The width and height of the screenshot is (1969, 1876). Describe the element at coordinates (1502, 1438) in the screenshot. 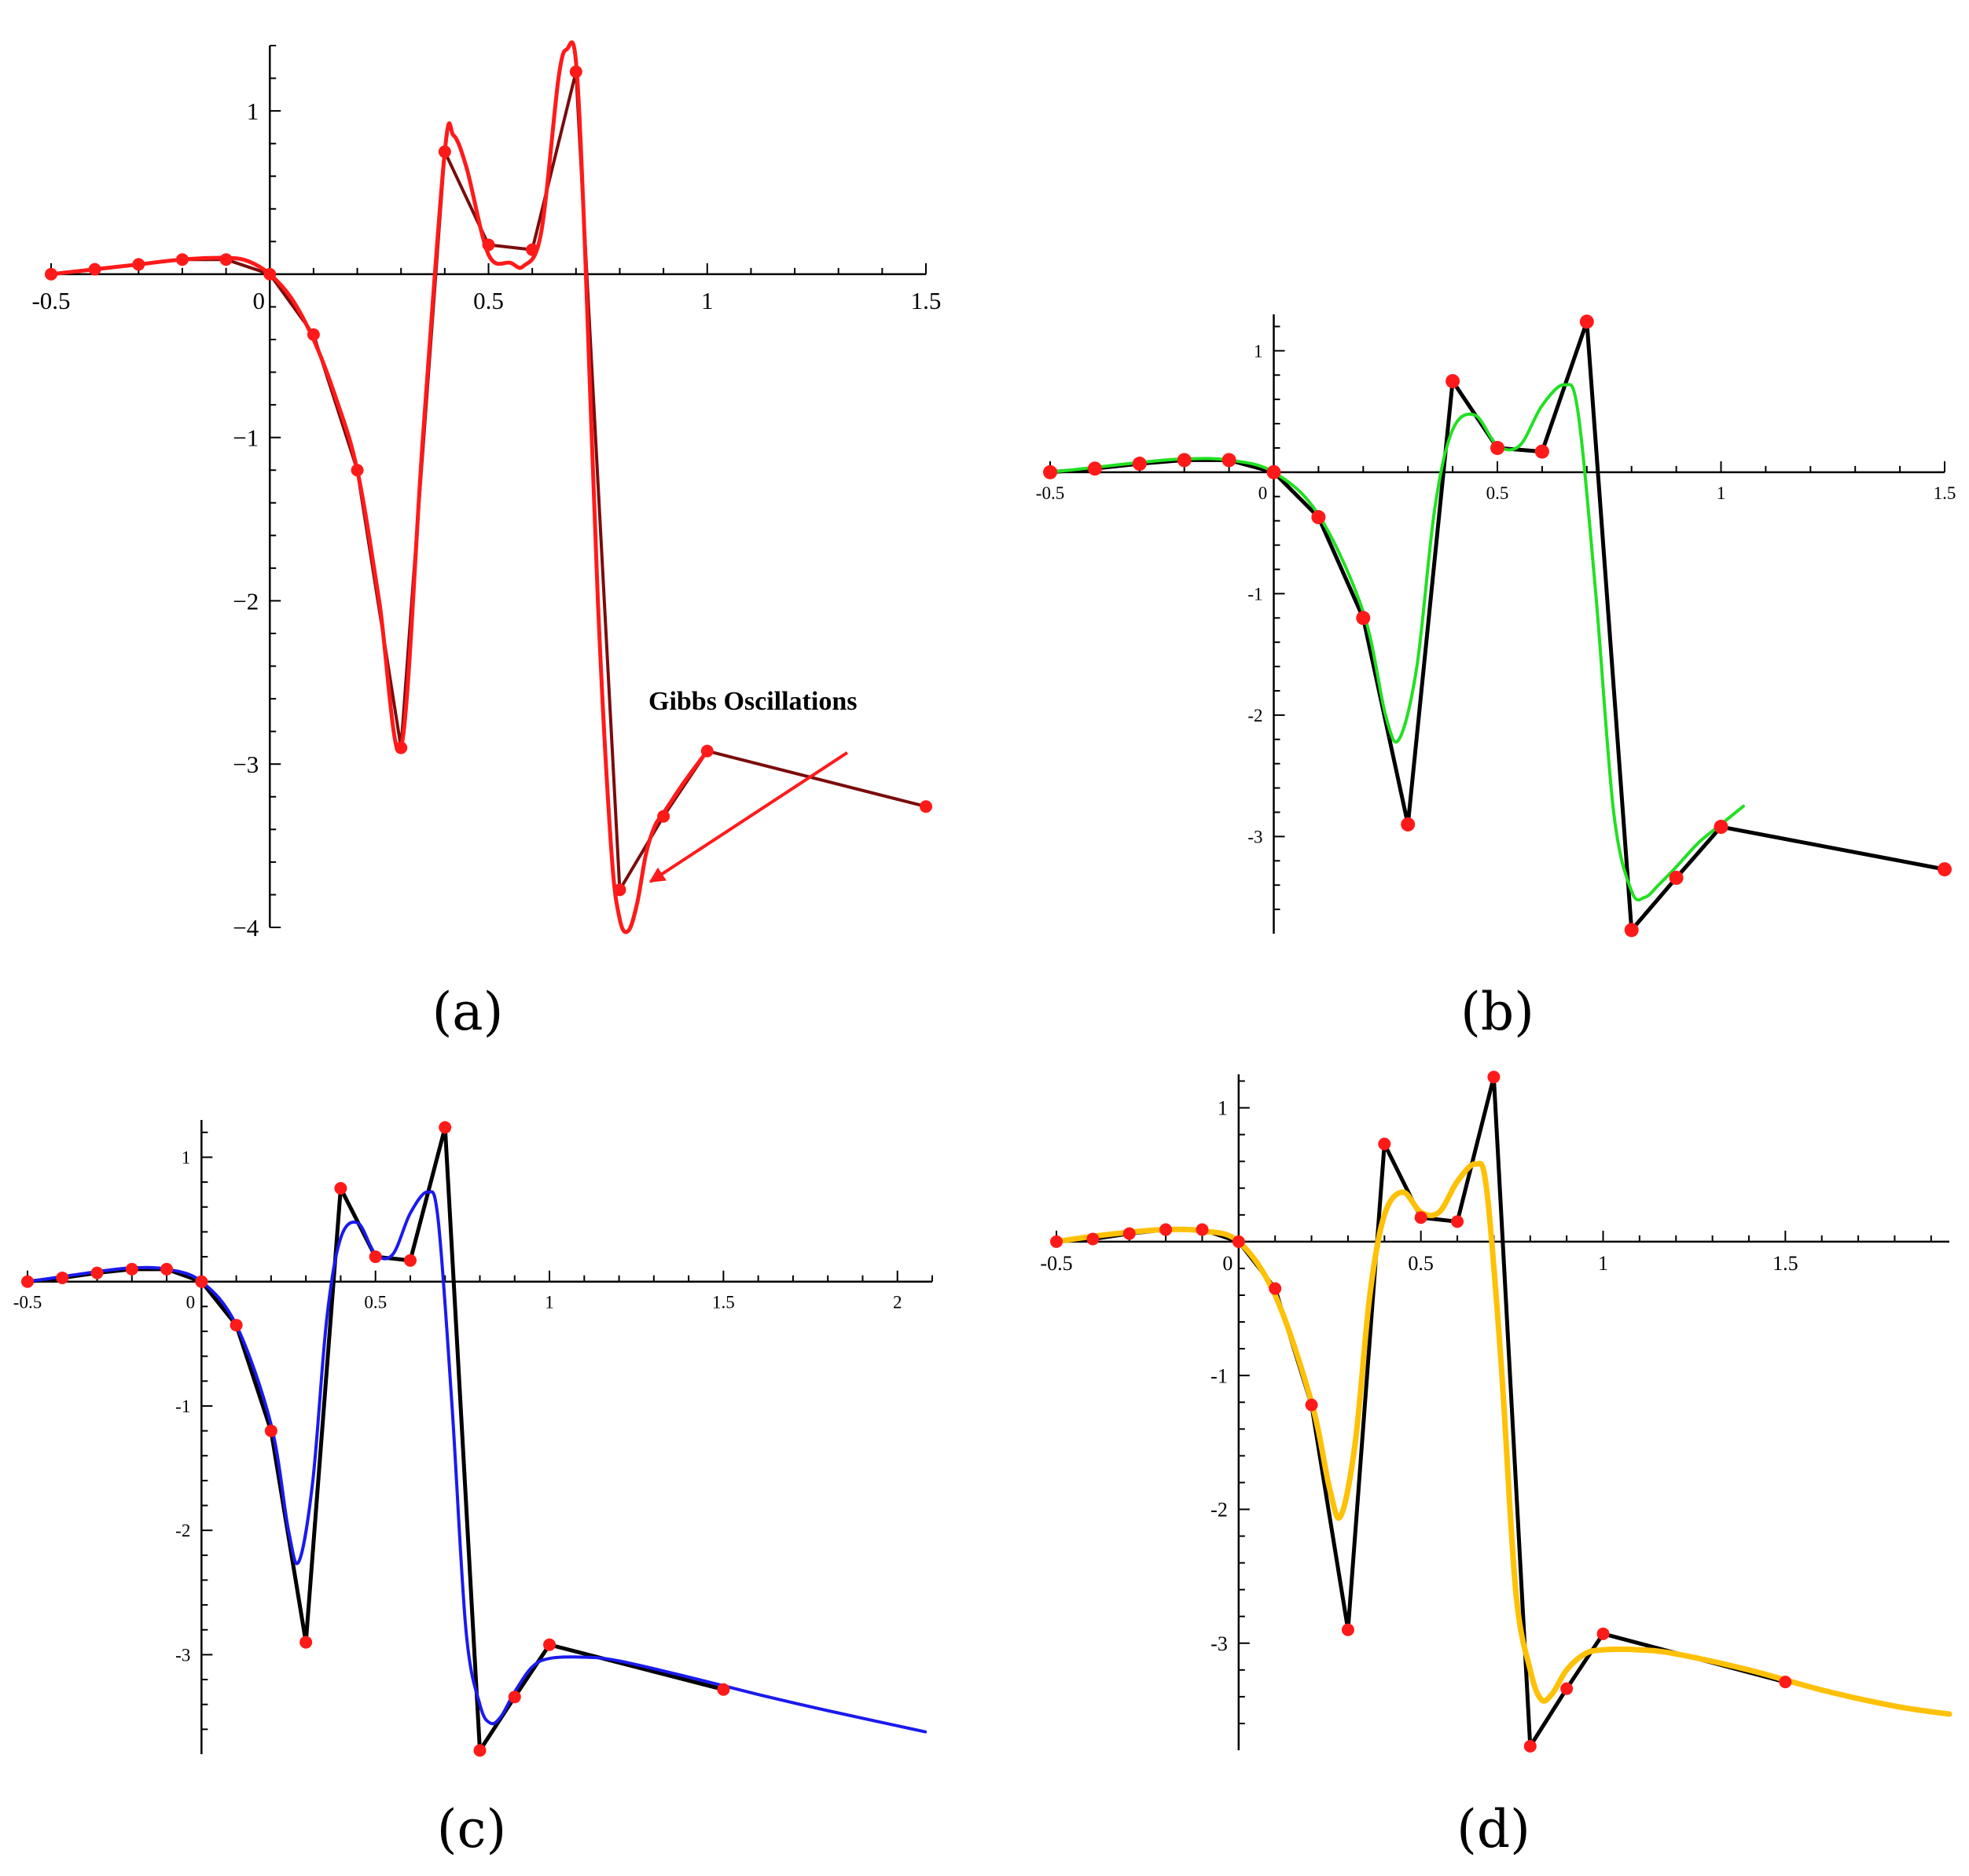

I see `interpolant-curve` at that location.